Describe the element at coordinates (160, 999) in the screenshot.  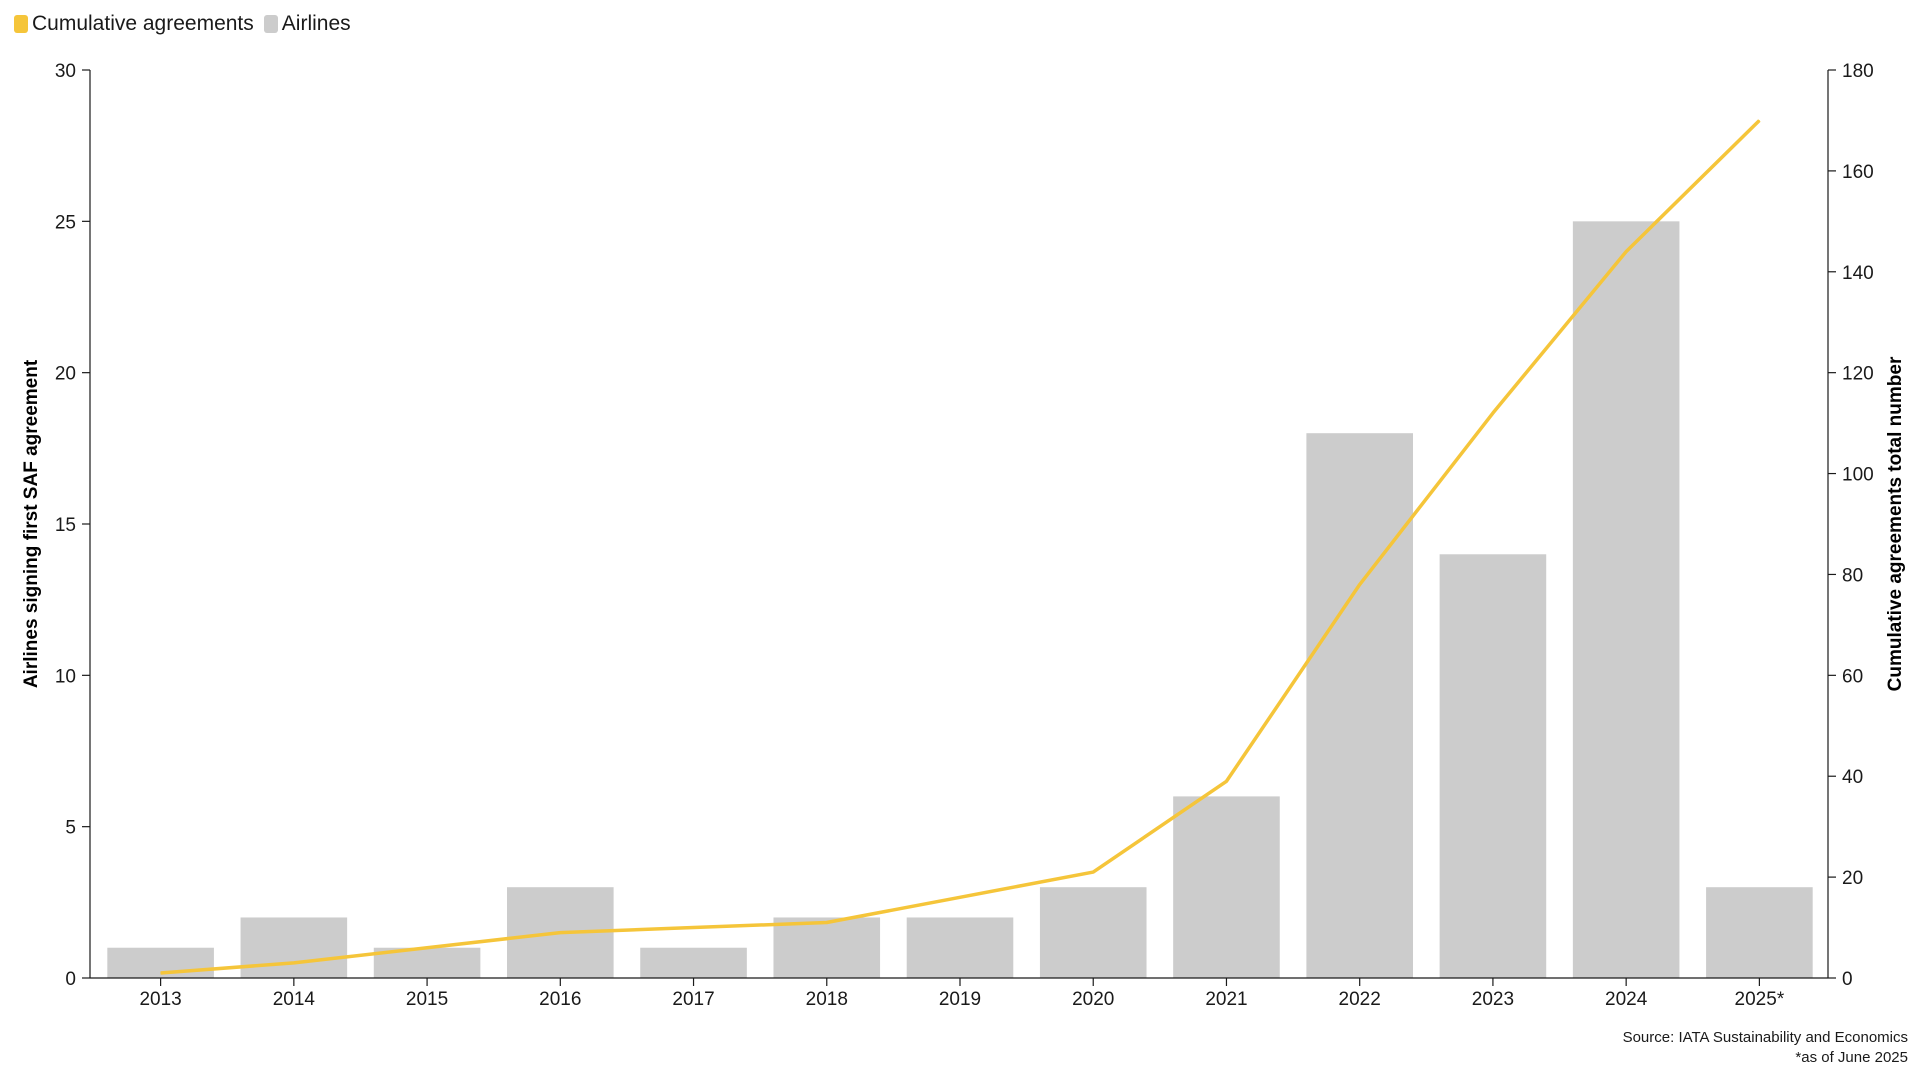
I see `x-tick-label: 2013` at that location.